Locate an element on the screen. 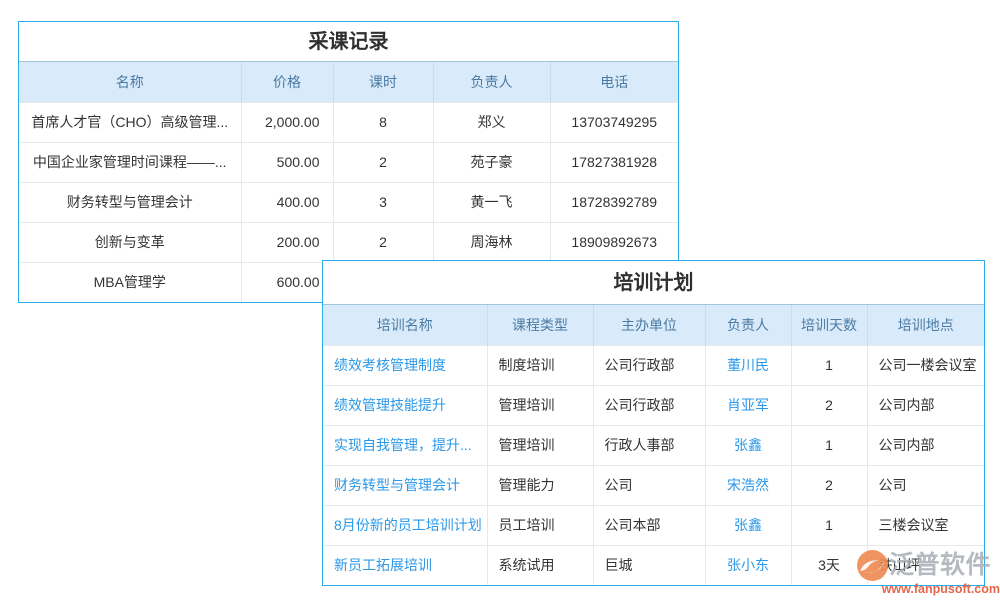 Image resolution: width=1000 pixels, height=600 pixels. cell: 500.00 is located at coordinates (287, 161).